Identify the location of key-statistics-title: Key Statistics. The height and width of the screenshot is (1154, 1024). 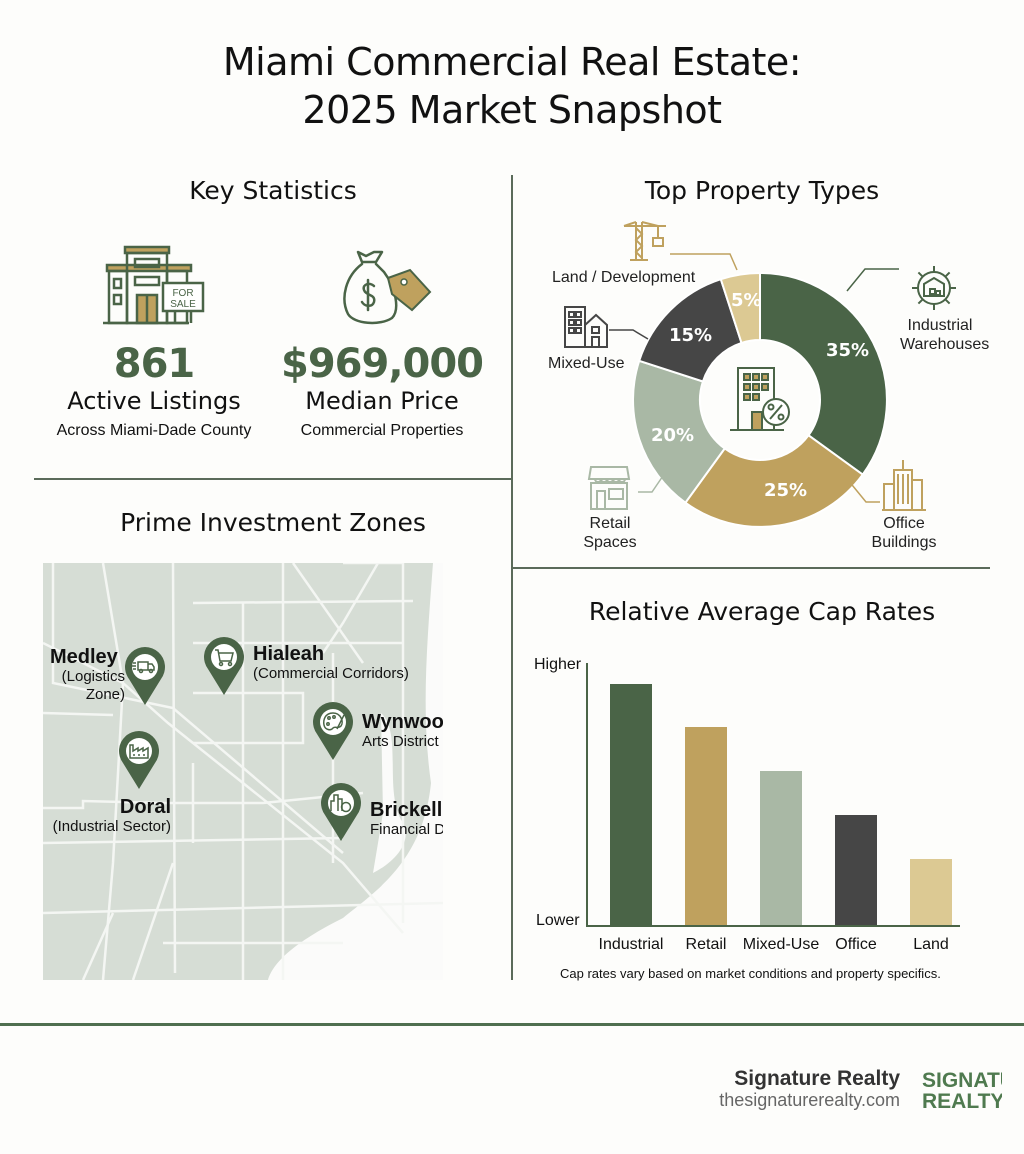
(273, 190).